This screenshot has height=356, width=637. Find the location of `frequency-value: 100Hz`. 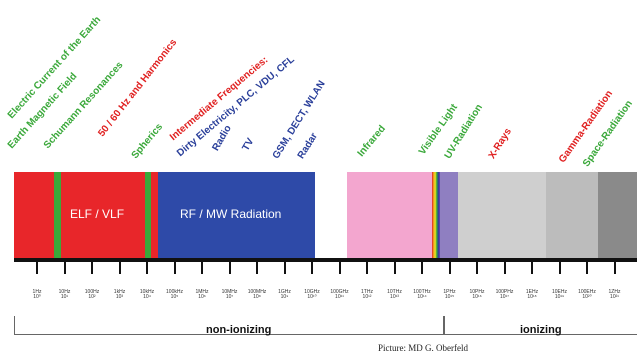

frequency-value: 100Hz is located at coordinates (92, 292).